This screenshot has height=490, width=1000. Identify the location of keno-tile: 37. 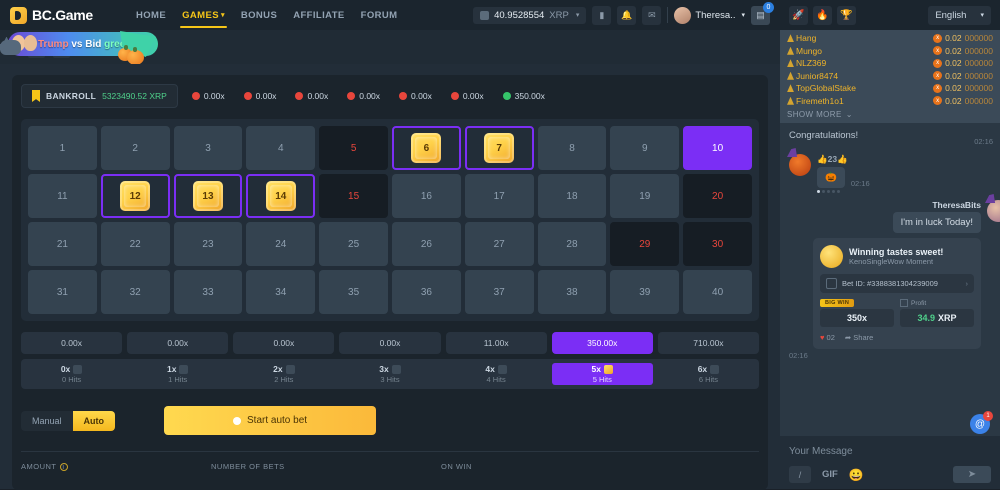
(499, 292).